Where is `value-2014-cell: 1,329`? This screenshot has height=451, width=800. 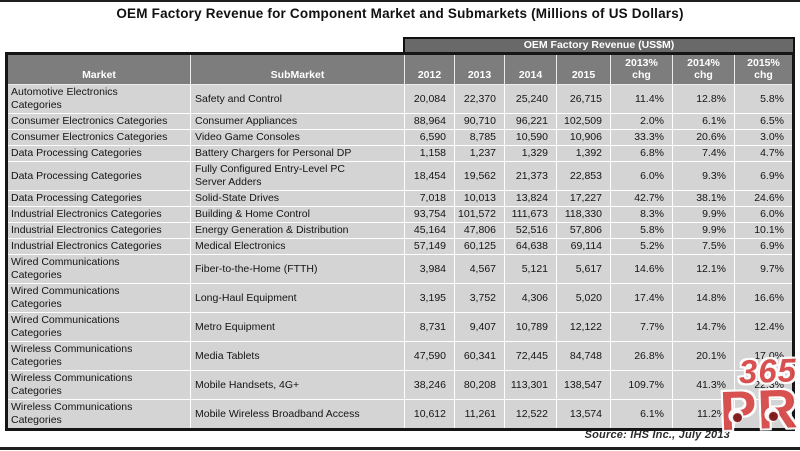
value-2014-cell: 1,329 is located at coordinates (530, 153).